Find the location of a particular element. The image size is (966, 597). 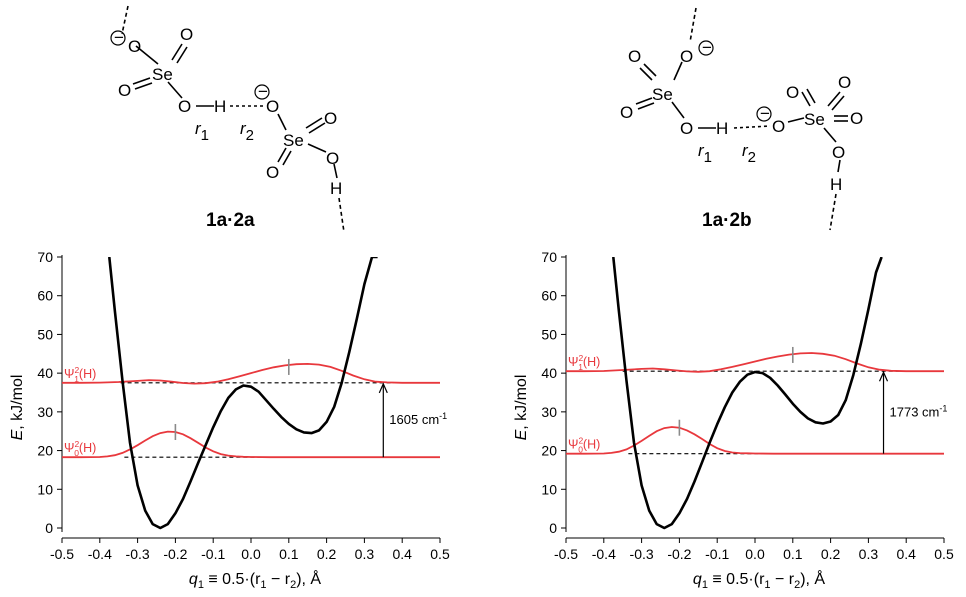

label-r2: r2 is located at coordinates (749, 153).